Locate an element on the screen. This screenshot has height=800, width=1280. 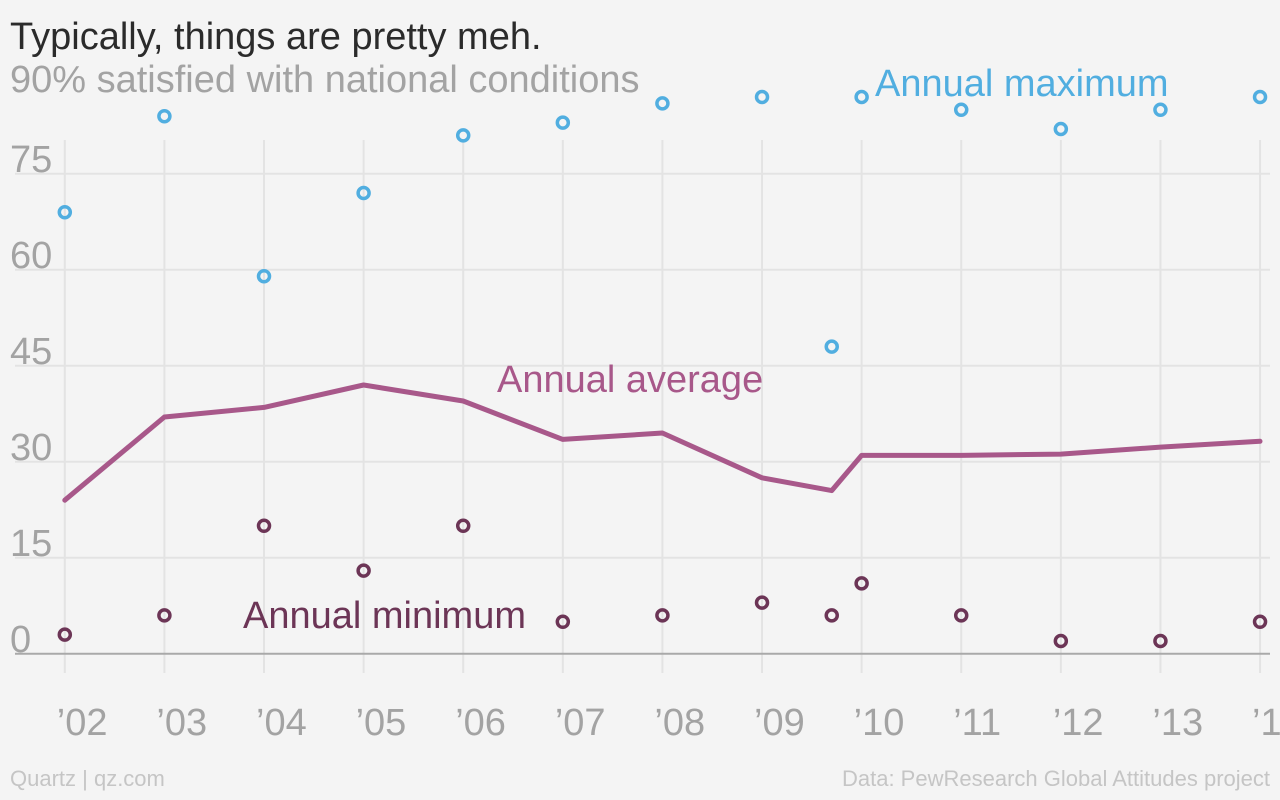
x-tick-label: ’04 is located at coordinates (281, 723).